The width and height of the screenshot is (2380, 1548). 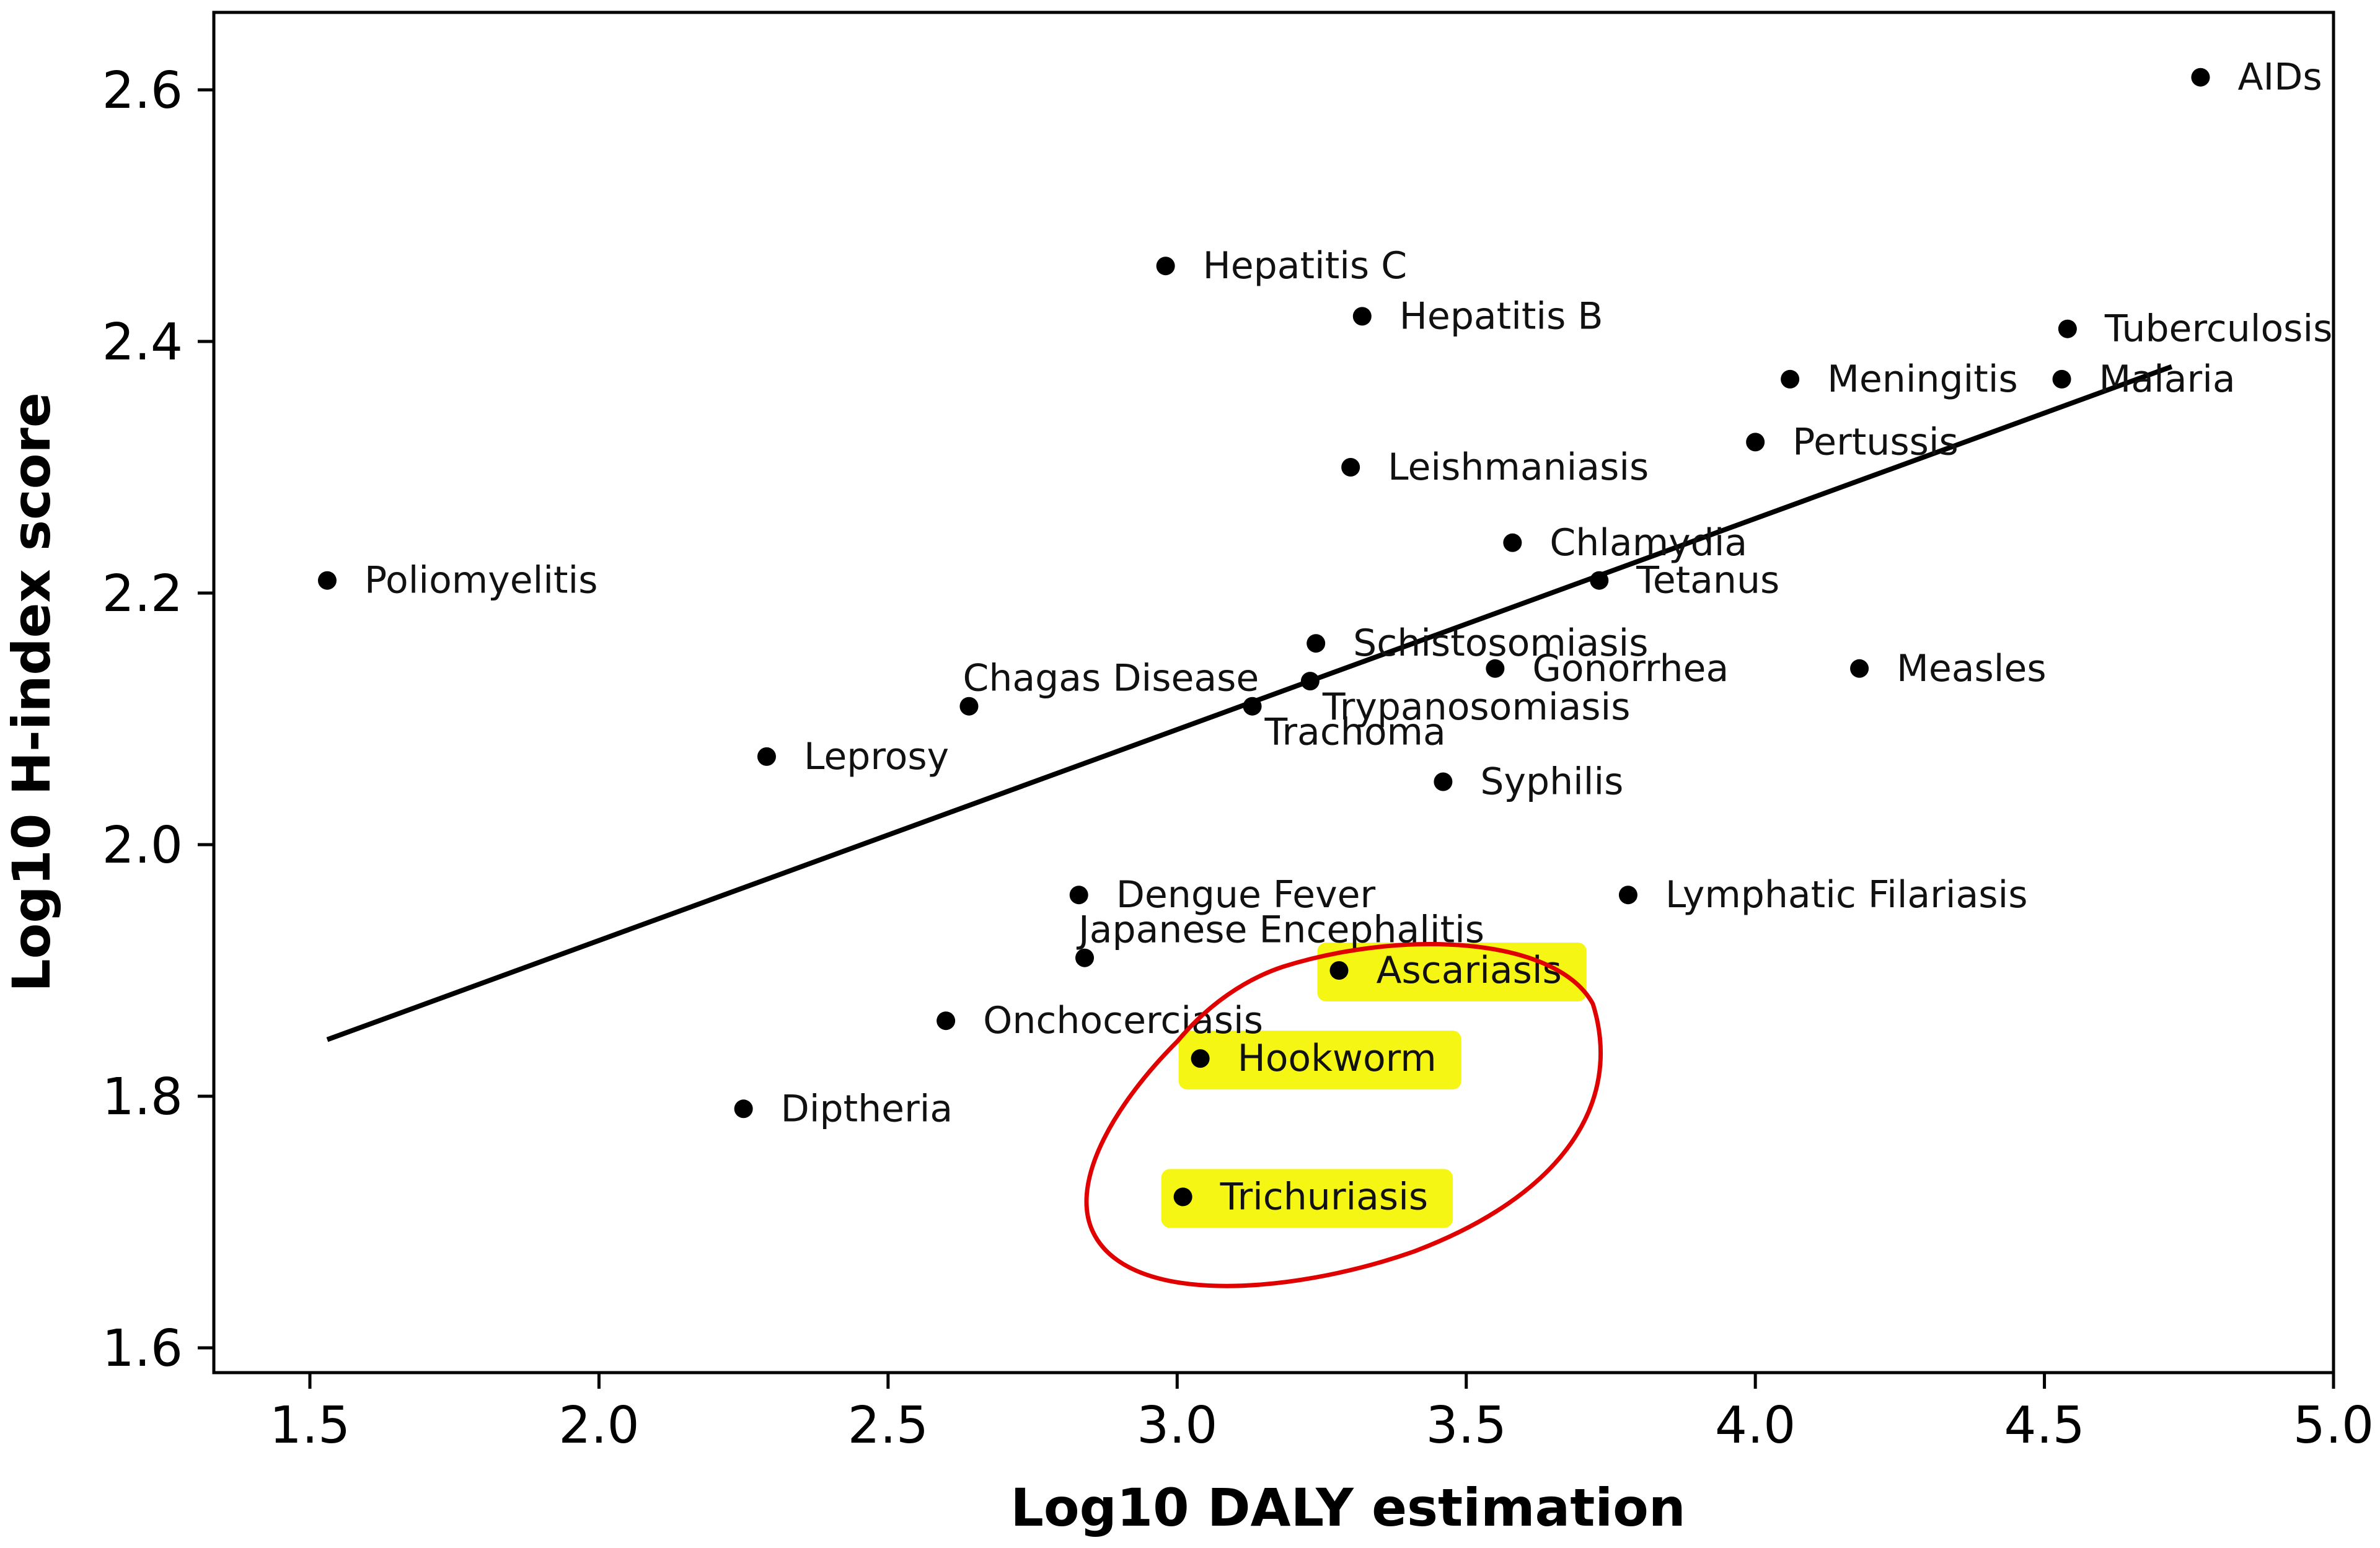 What do you see at coordinates (1972, 668) in the screenshot?
I see `label-measles: Measles` at bounding box center [1972, 668].